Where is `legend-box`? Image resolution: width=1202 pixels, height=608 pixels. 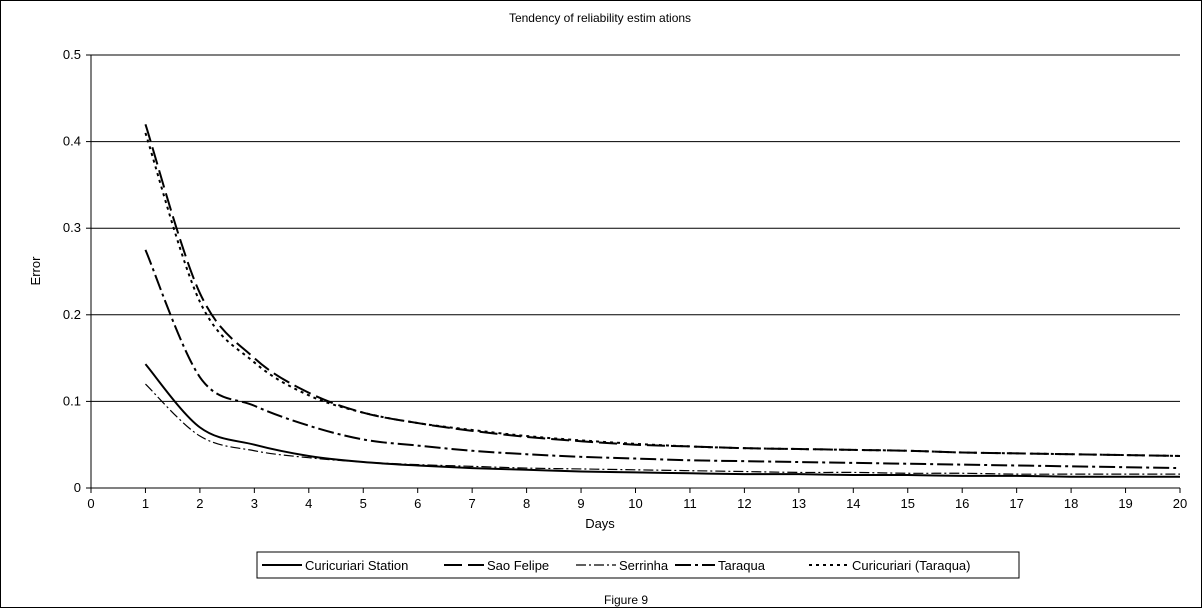
legend-box is located at coordinates (638, 565).